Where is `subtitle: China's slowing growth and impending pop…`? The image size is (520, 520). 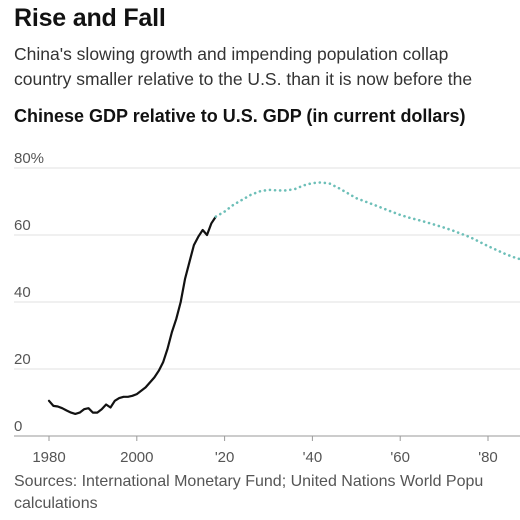
subtitle: China's slowing growth and impending pop… is located at coordinates (243, 67).